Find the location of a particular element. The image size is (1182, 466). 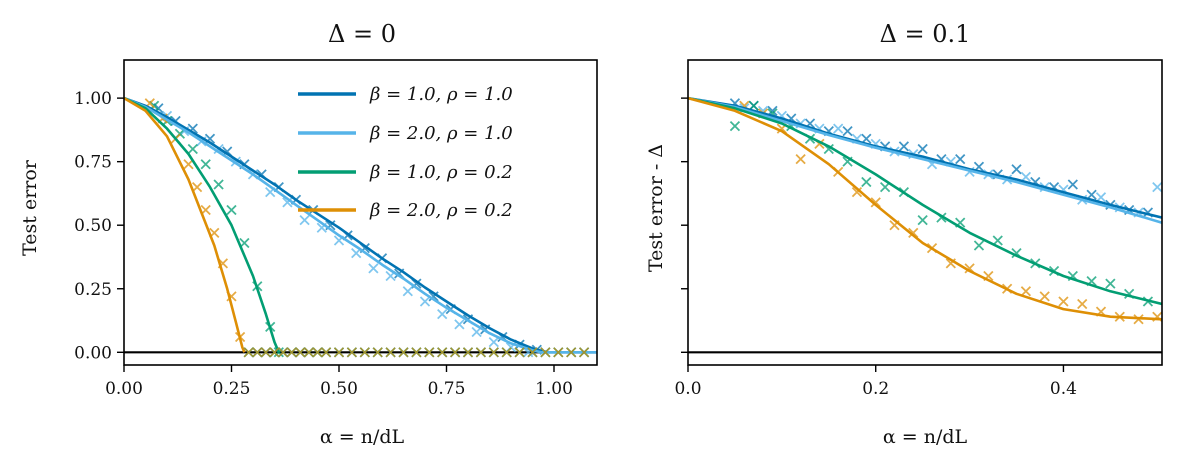

left-series-0-marker is located at coordinates (433, 296).